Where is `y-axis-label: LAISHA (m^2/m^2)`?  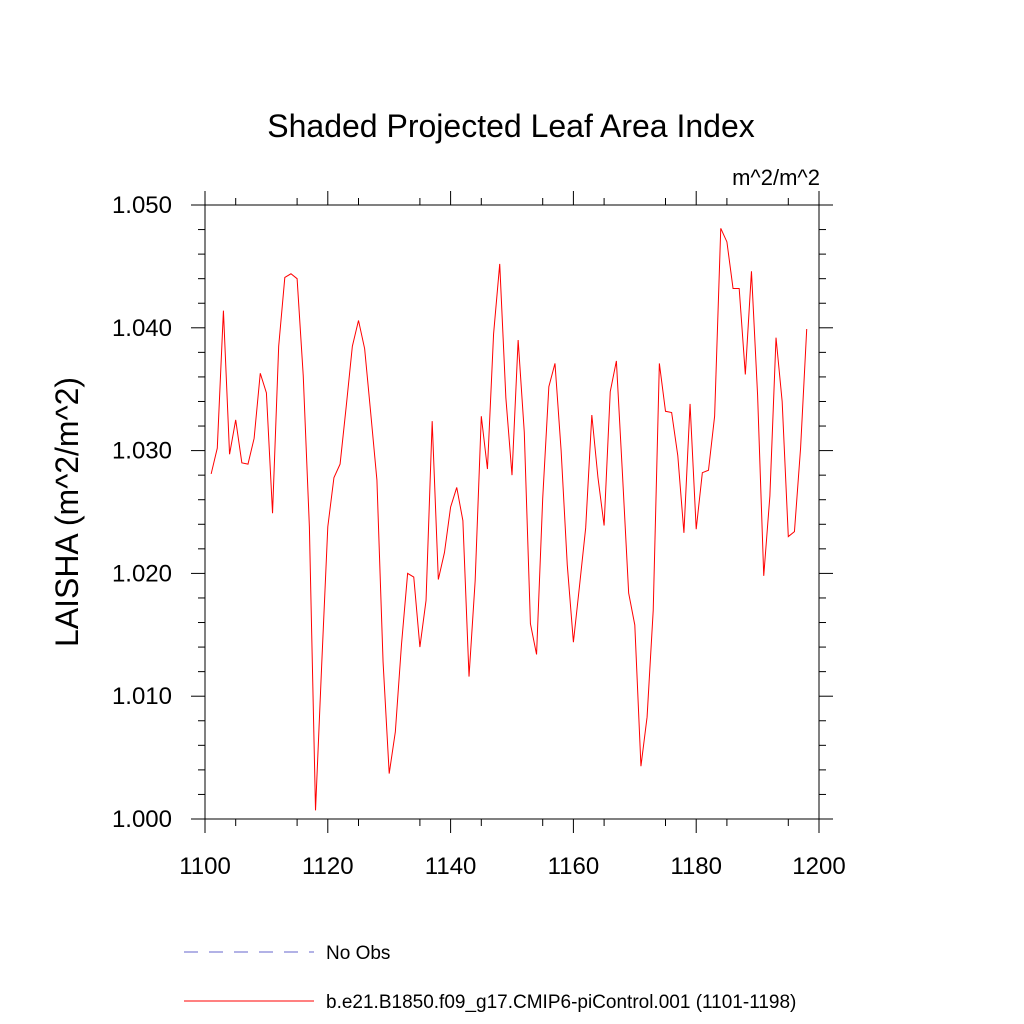 y-axis-label: LAISHA (m^2/m^2) is located at coordinates (67, 512).